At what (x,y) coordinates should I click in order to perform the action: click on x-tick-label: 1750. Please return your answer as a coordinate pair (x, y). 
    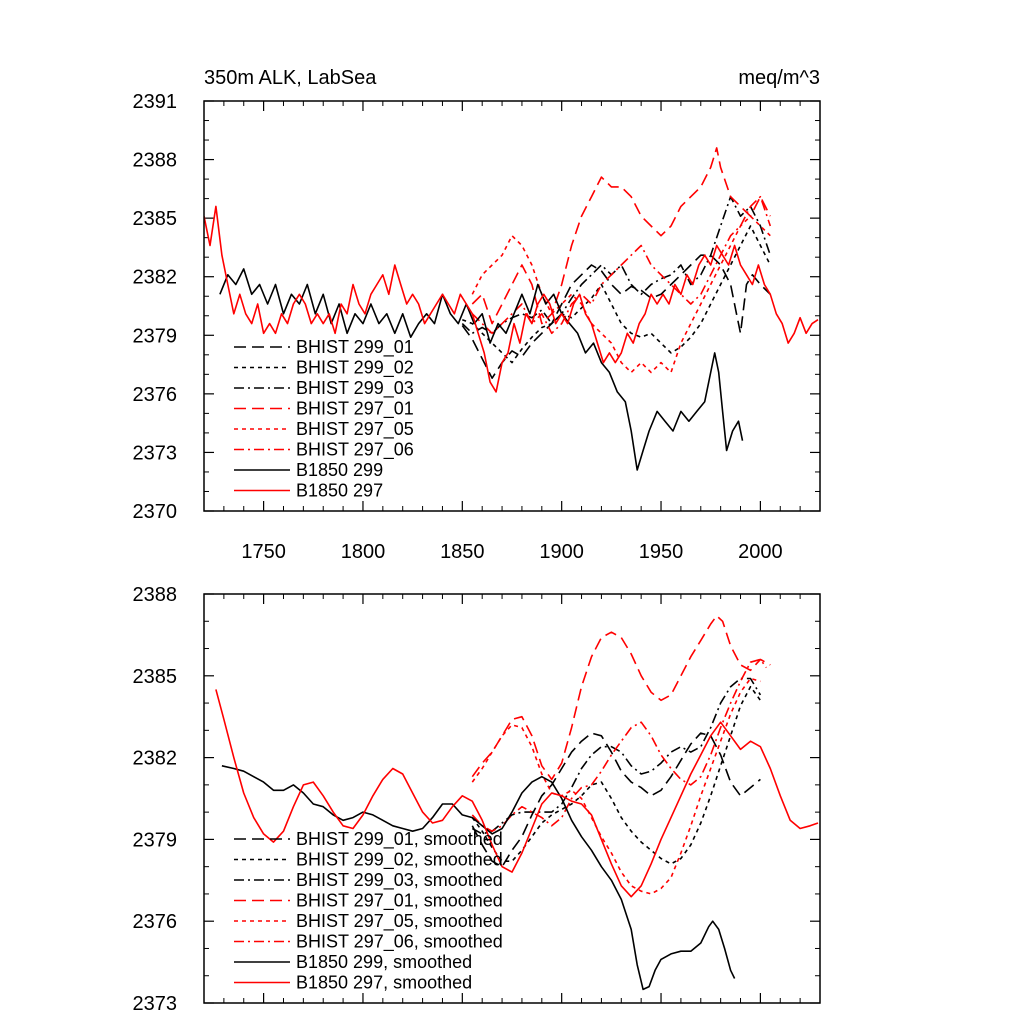
    Looking at the image, I should click on (263, 552).